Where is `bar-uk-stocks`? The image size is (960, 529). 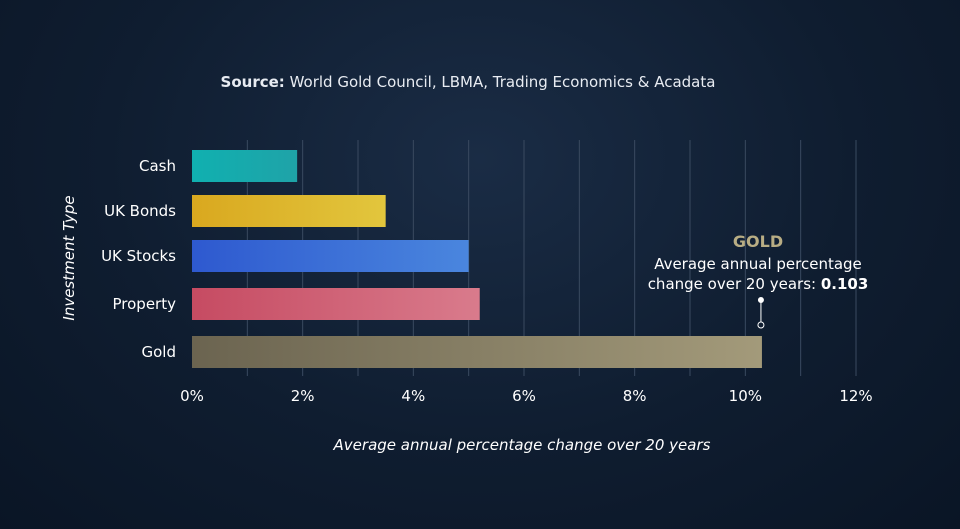
bar-uk-stocks is located at coordinates (330, 256).